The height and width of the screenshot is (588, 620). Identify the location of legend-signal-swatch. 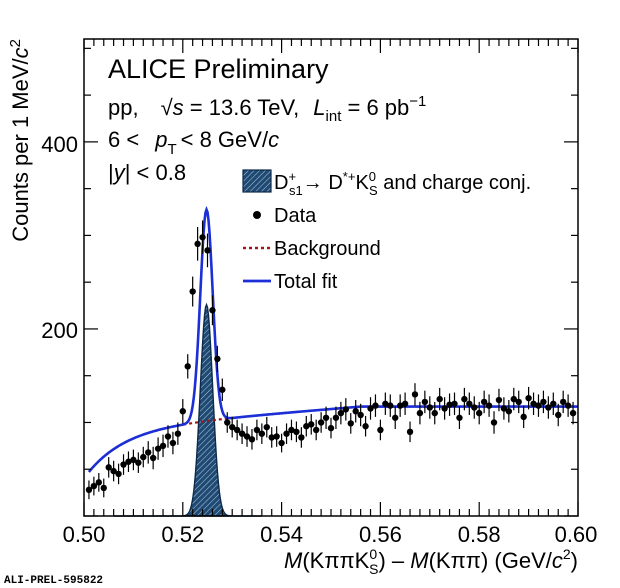
(257, 181).